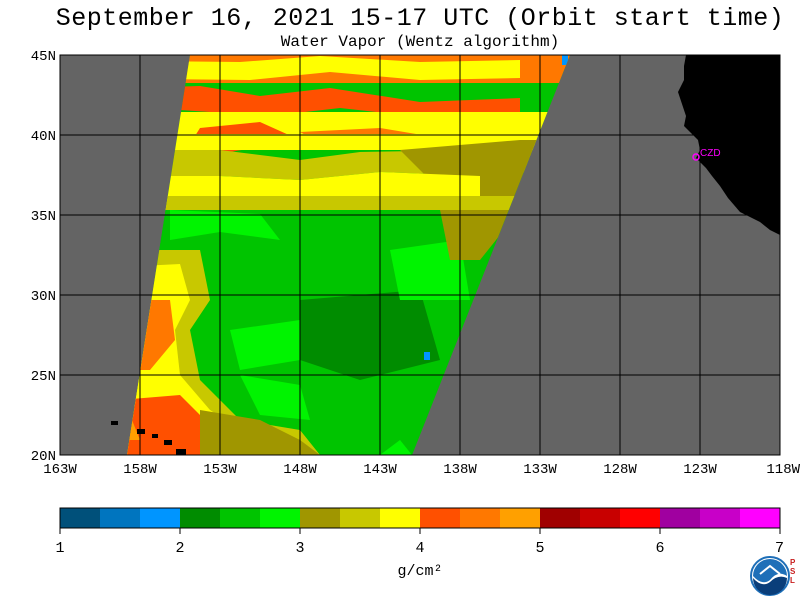 The width and height of the screenshot is (800, 603). What do you see at coordinates (793, 571) in the screenshot?
I see `psl-side-text: PSL` at bounding box center [793, 571].